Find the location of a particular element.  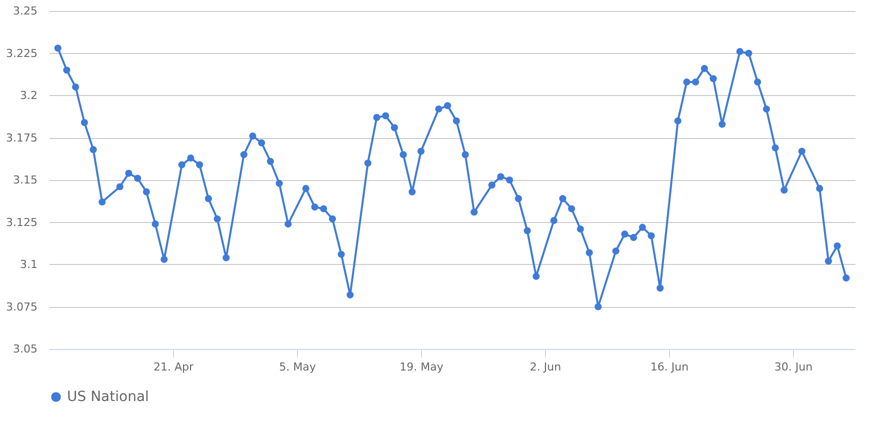

y-tick-label: 3.175 is located at coordinates (22, 137).